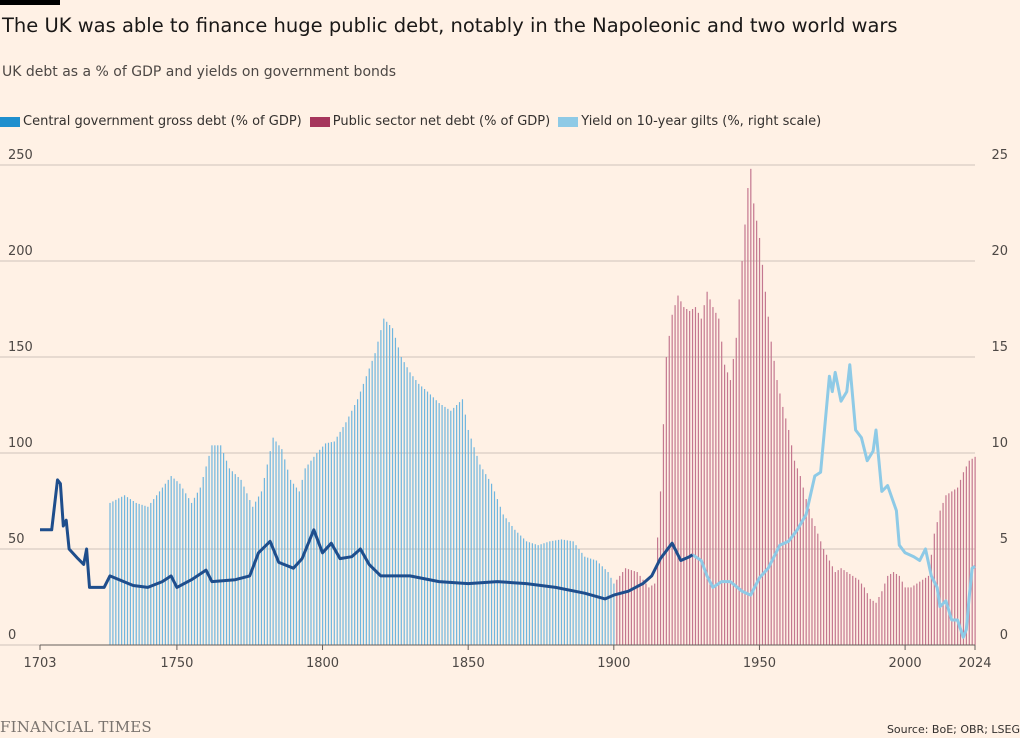 The width and height of the screenshot is (1020, 738). Describe the element at coordinates (322, 663) in the screenshot. I see `x-tick-label: 1800` at that location.